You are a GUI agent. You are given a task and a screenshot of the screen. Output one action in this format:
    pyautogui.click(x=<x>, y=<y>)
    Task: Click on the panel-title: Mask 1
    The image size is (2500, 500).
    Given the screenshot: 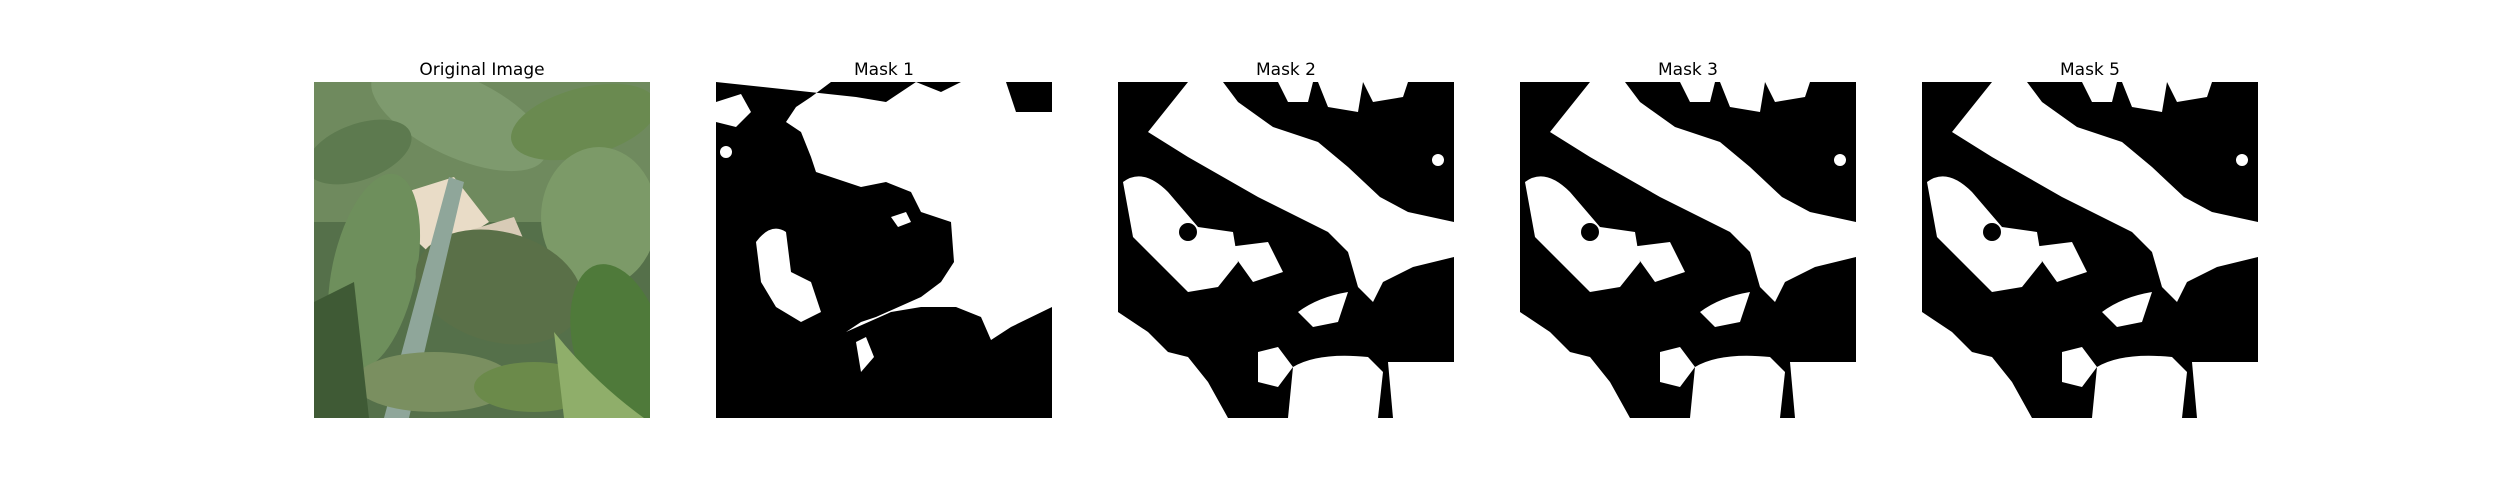 What is the action you would take?
    pyautogui.click(x=883, y=70)
    